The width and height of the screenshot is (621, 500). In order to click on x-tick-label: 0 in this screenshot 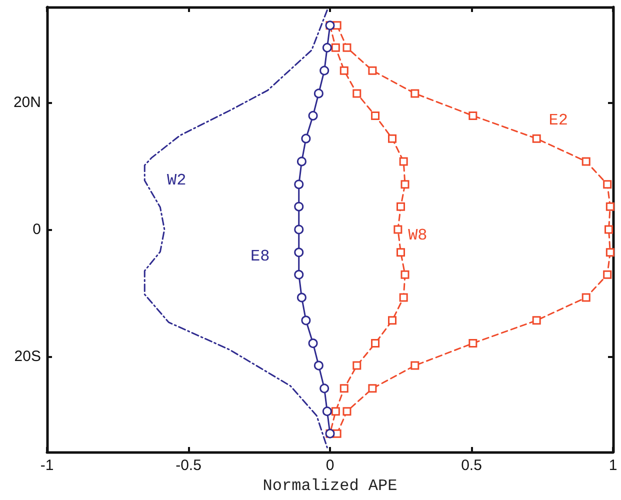, I will do `click(330, 465)`.